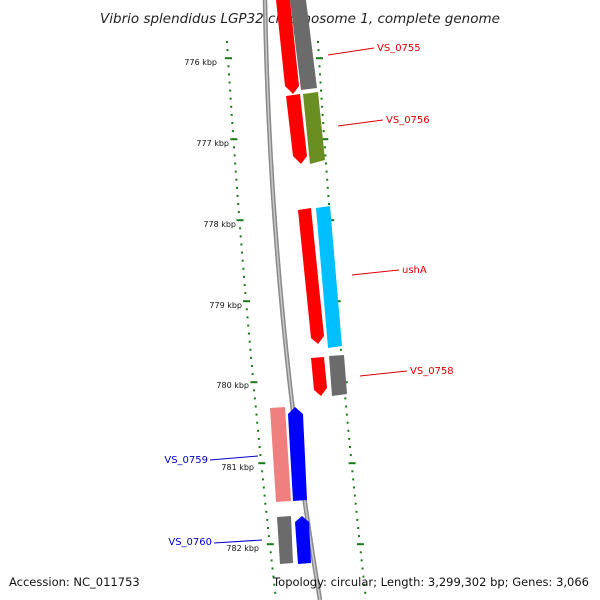  I want to click on tick-label: 782 kbp, so click(242, 548).